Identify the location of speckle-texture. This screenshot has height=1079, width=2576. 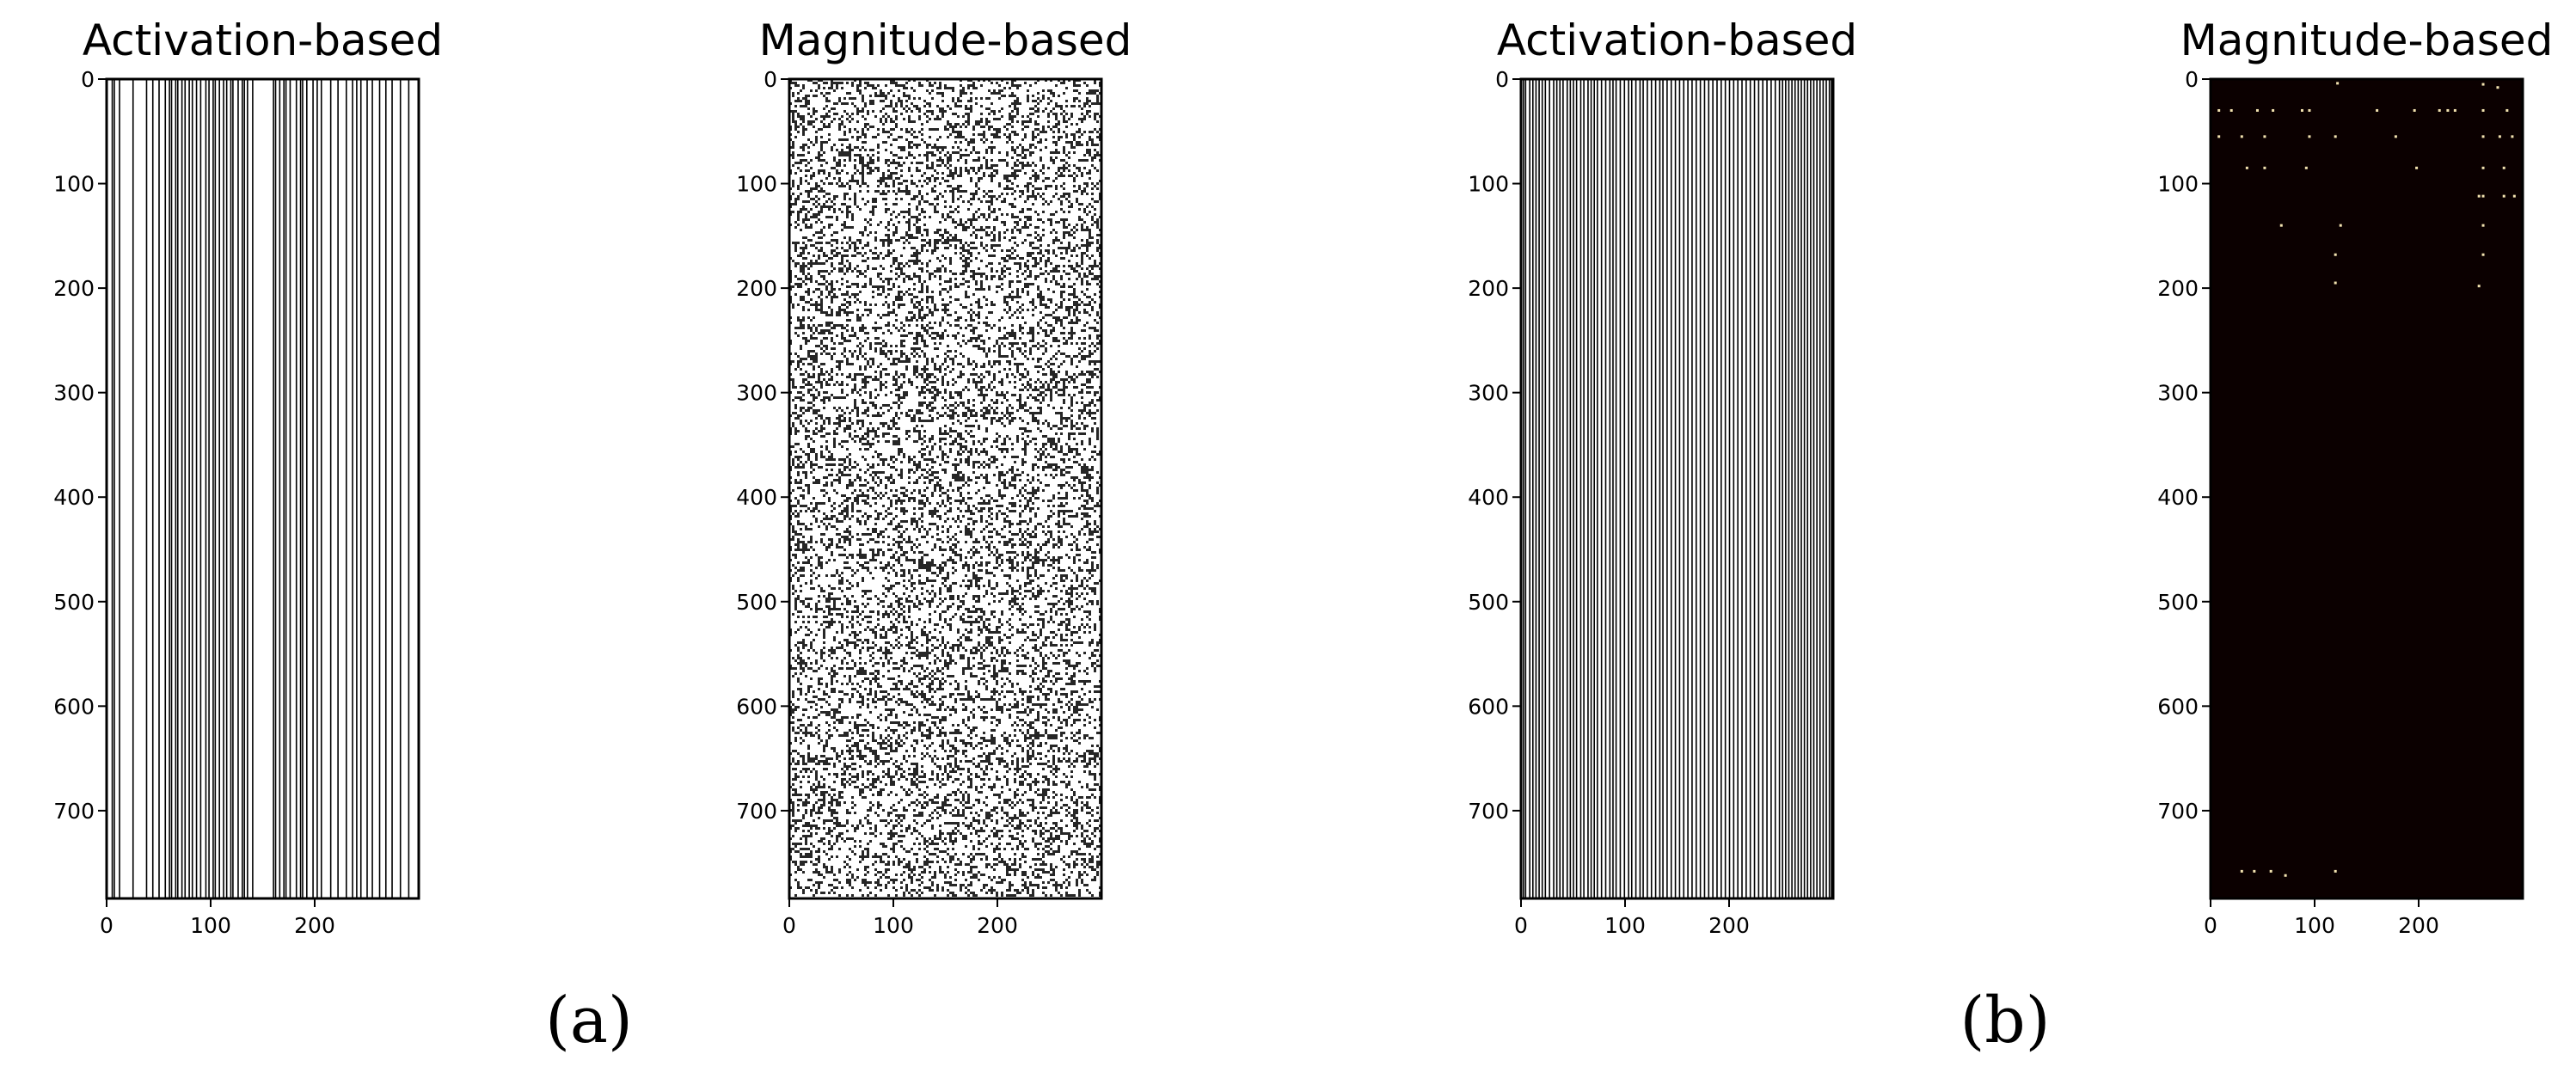
(945, 488).